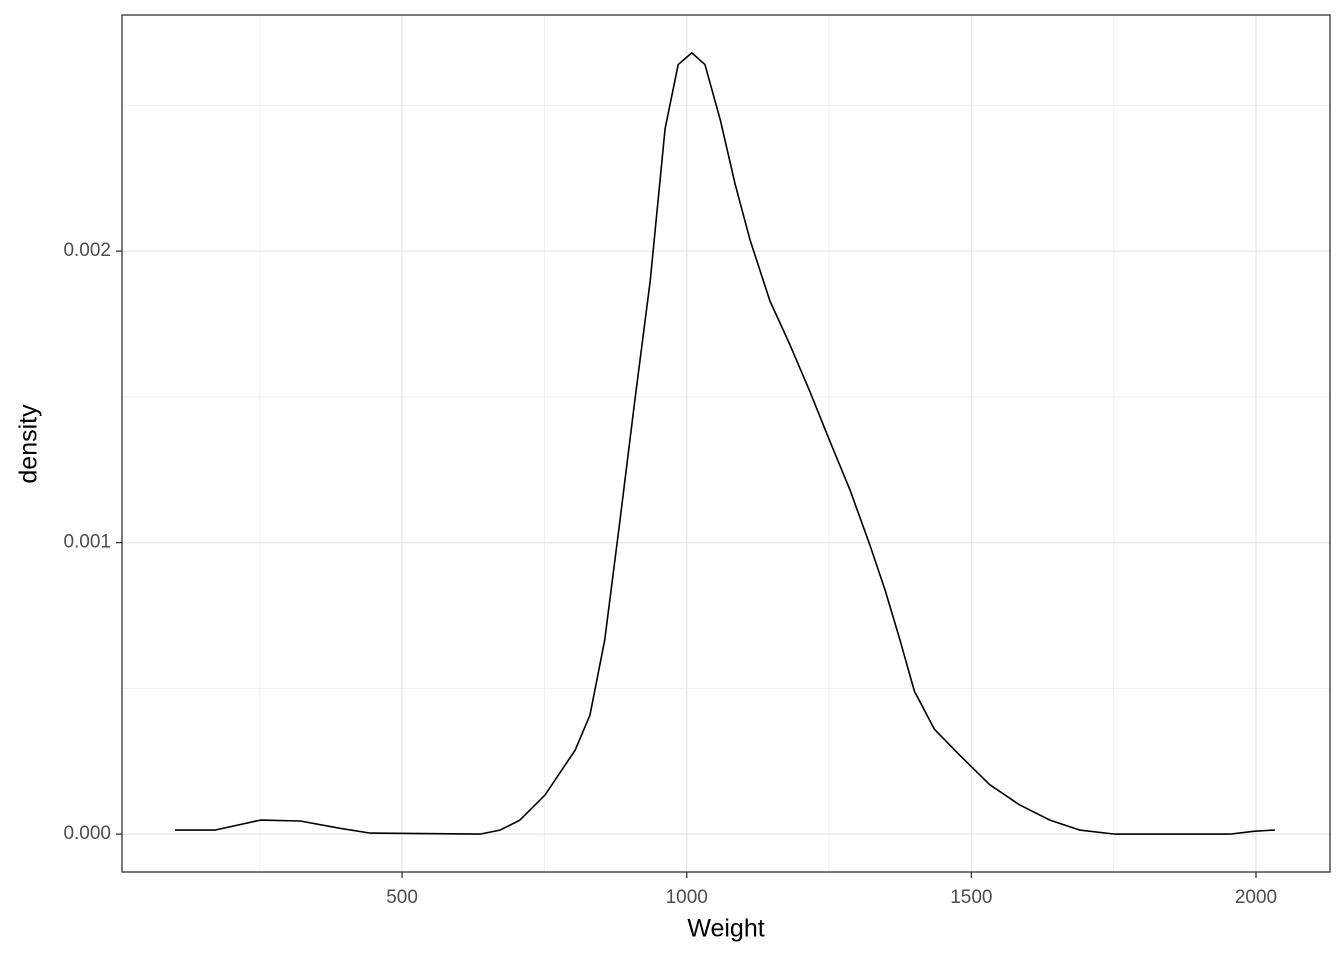  I want to click on x-tick-label: 500, so click(402, 897).